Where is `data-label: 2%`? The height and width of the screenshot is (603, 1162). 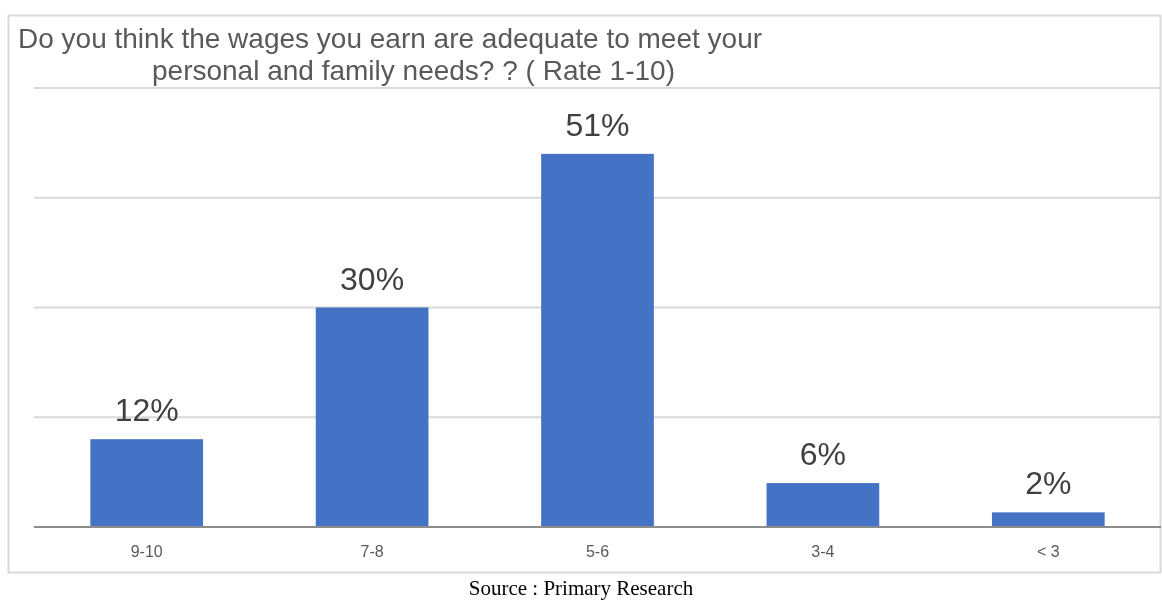
data-label: 2% is located at coordinates (1048, 483).